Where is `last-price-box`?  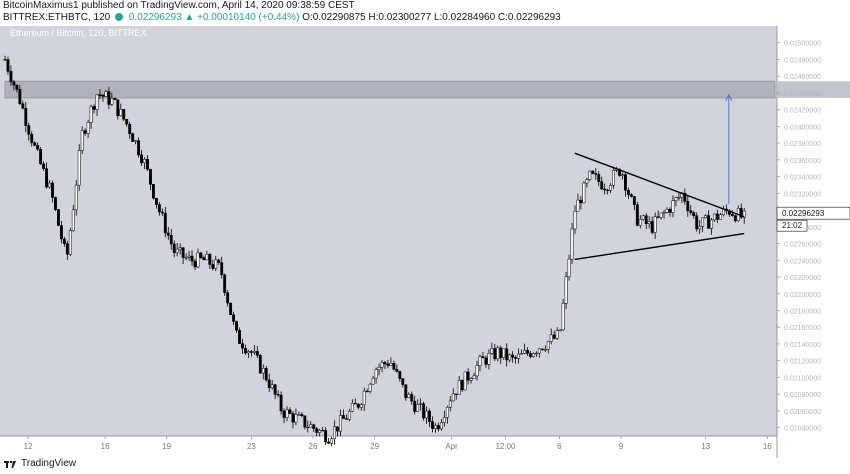 last-price-box is located at coordinates (813, 213).